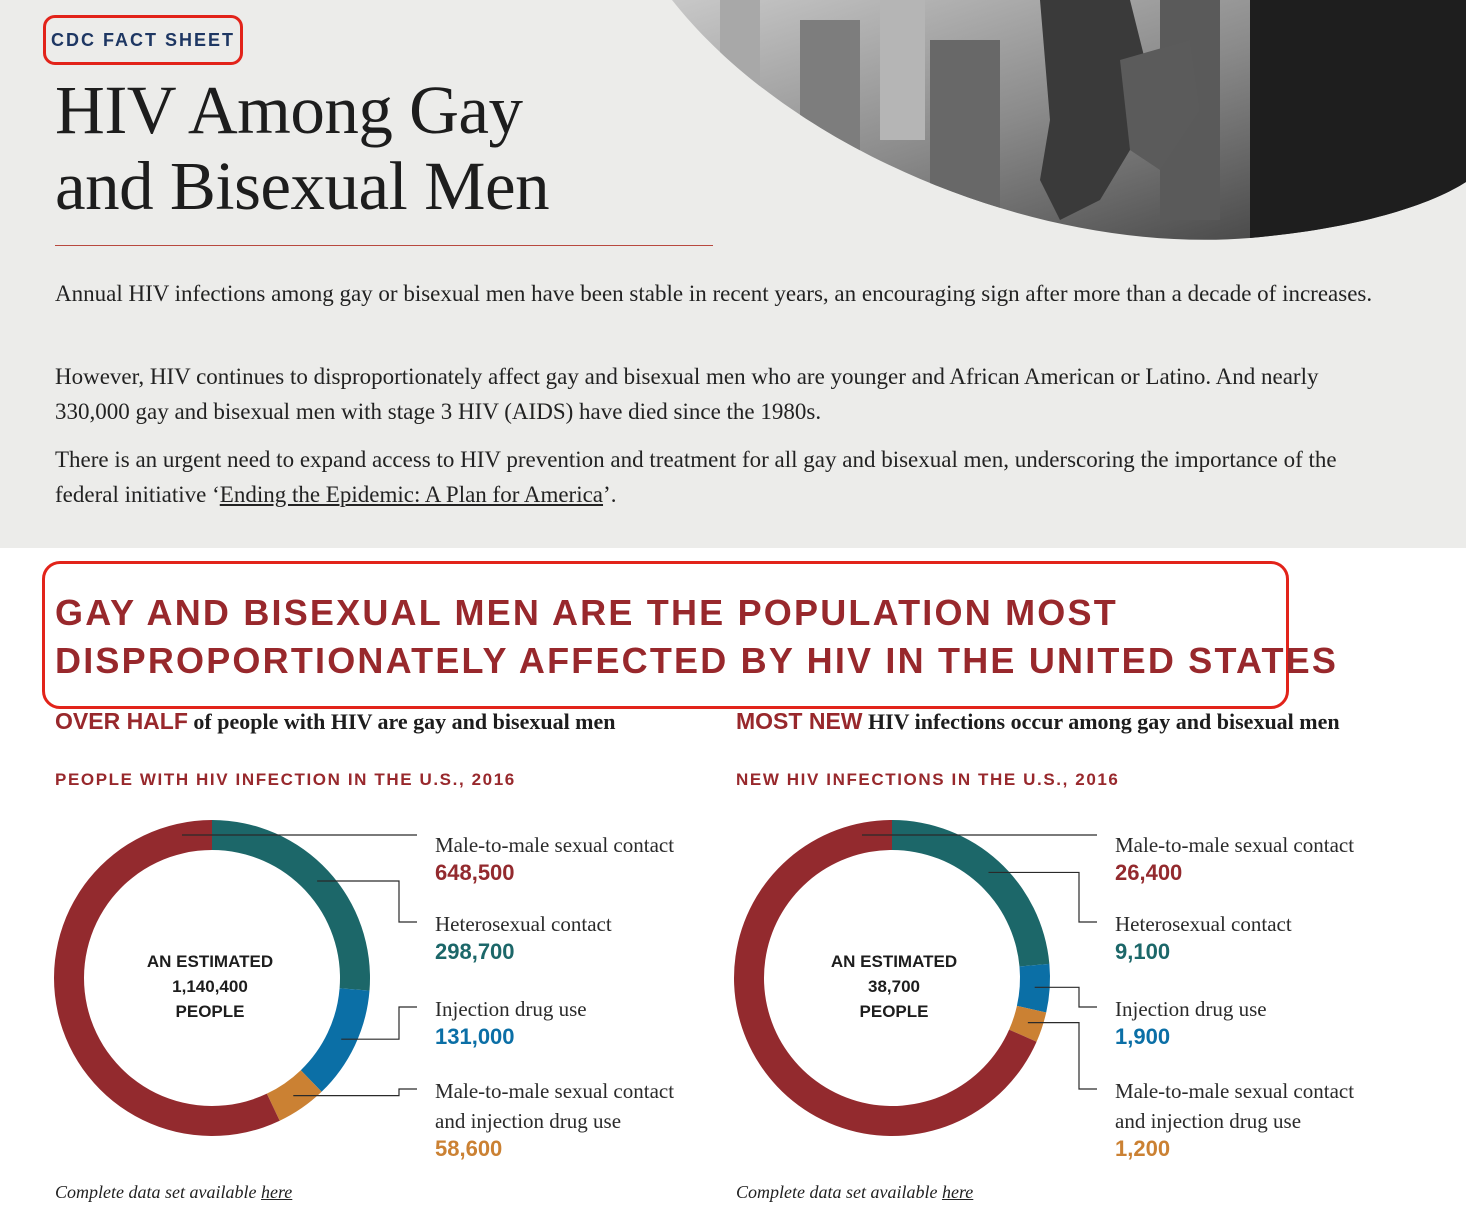 This screenshot has width=1466, height=1218. Describe the element at coordinates (799, 721) in the screenshot. I see `chart-2-lead-highlight: MOST NEW` at that location.